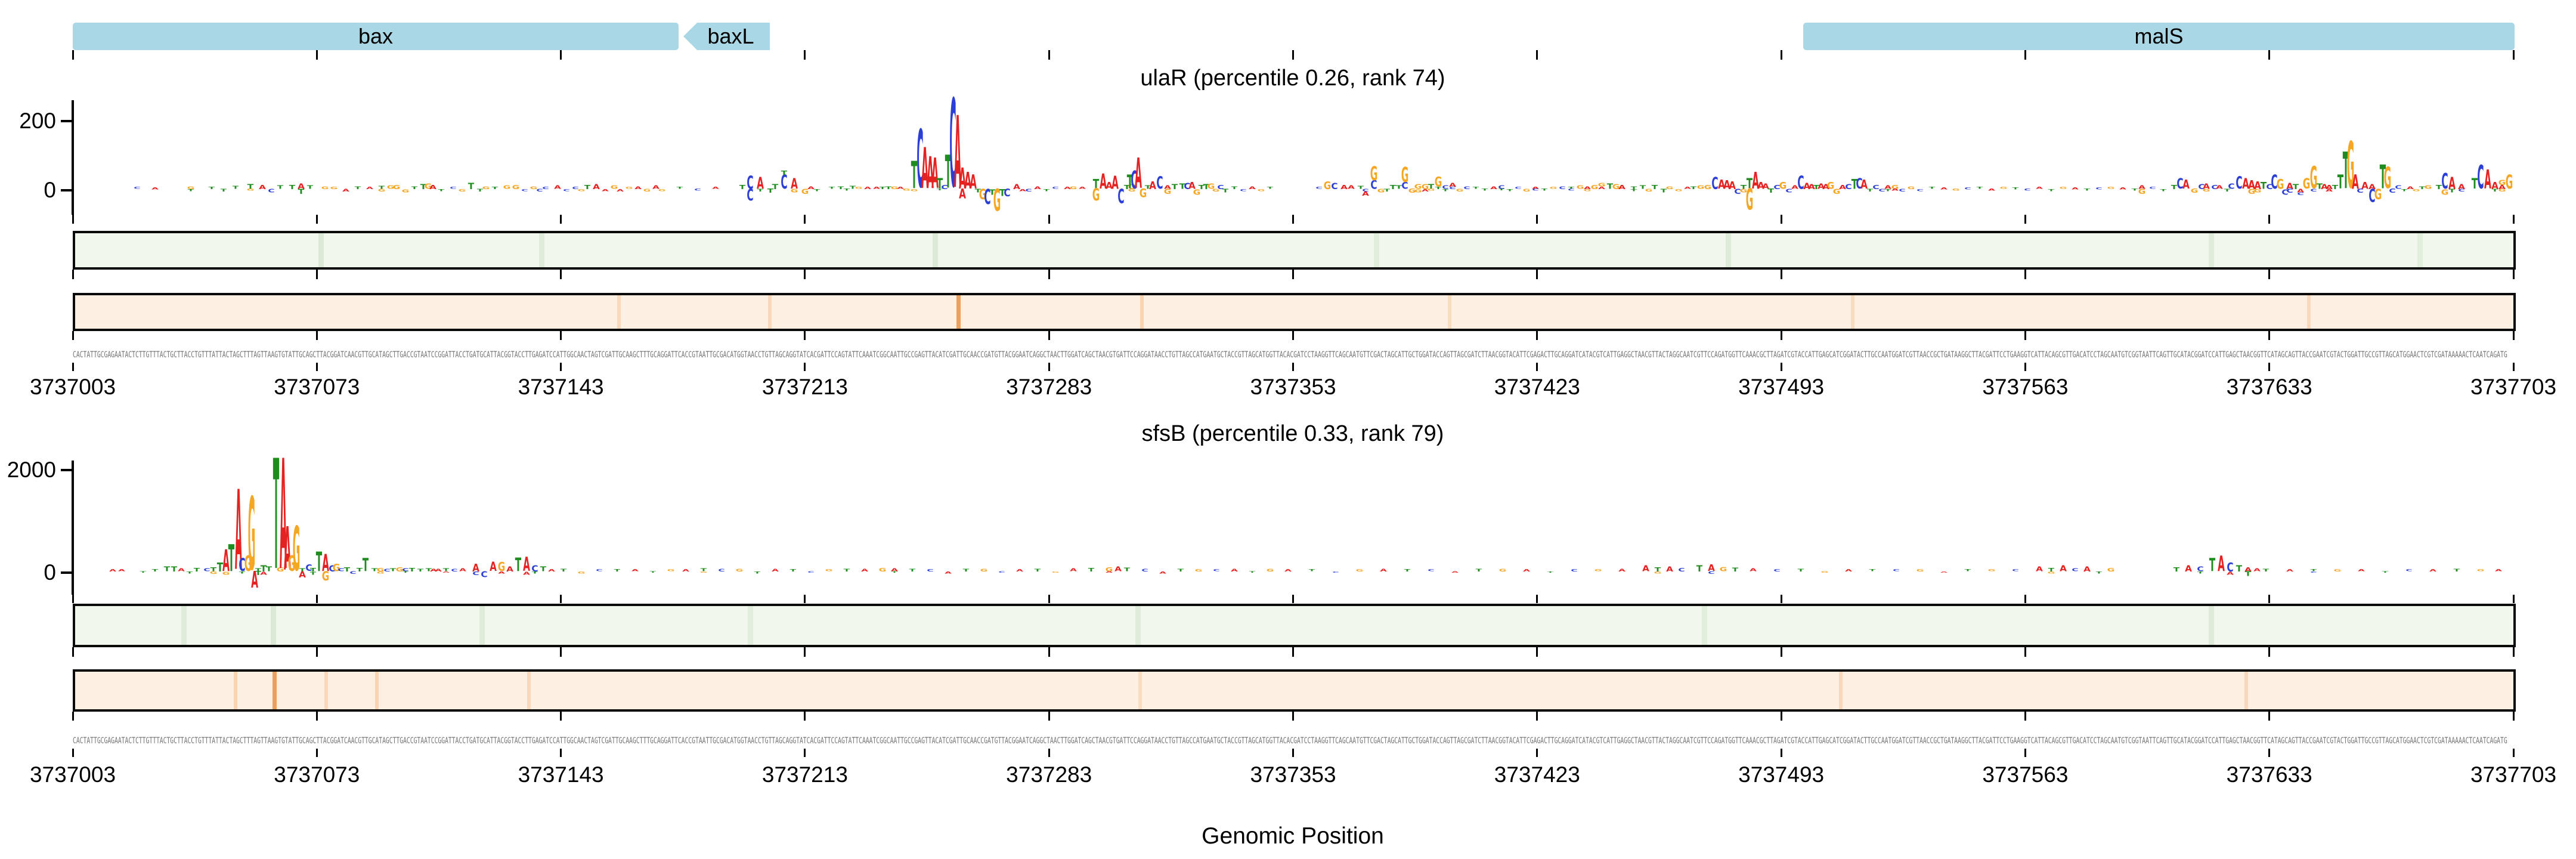 The image size is (2576, 859). What do you see at coordinates (1782, 387) in the screenshot?
I see `x-axis-tick-label: 3737493` at bounding box center [1782, 387].